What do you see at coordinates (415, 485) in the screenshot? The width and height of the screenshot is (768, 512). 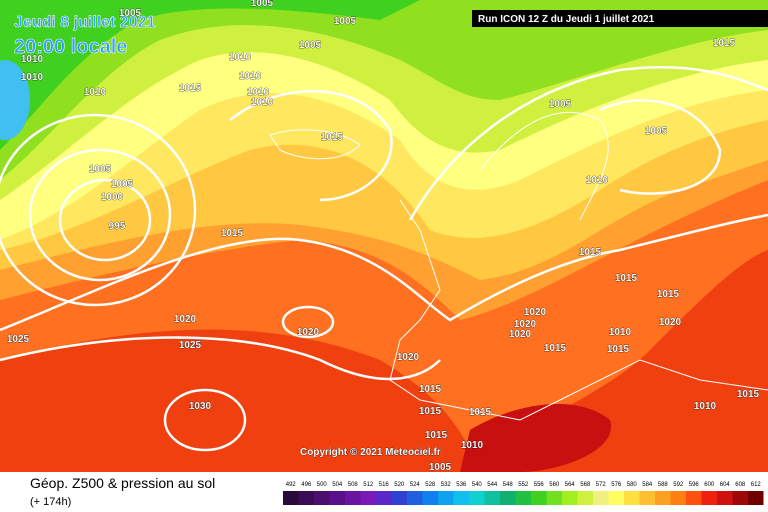 I see `colorbar-label: 524` at bounding box center [415, 485].